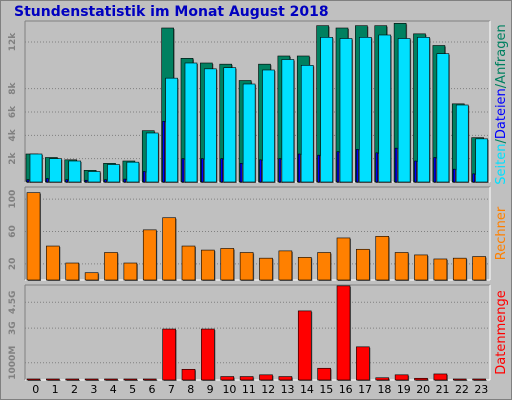 Image resolution: width=512 pixels, height=400 pixels. I want to click on hour-label: 21, so click(443, 389).